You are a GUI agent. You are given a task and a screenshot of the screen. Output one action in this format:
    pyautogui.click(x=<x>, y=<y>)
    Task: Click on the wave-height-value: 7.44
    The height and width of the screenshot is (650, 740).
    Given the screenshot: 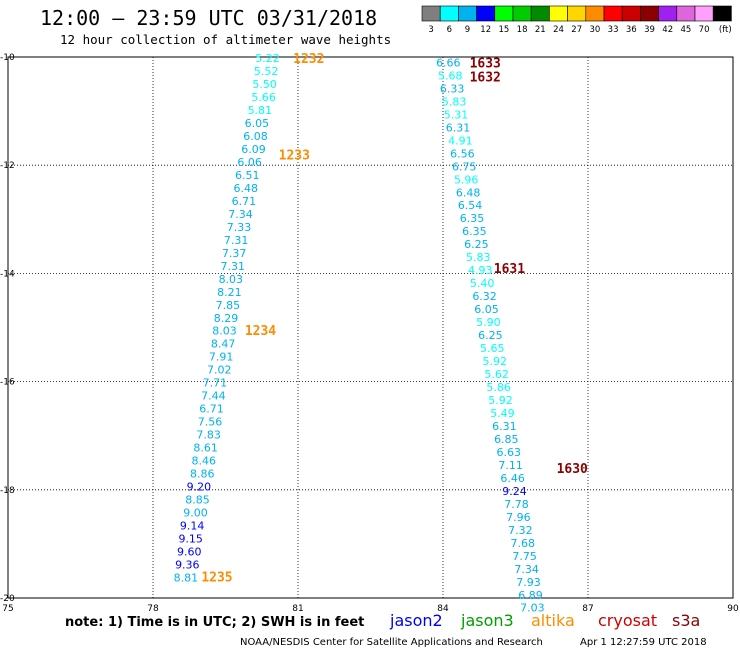 What is the action you would take?
    pyautogui.click(x=213, y=396)
    